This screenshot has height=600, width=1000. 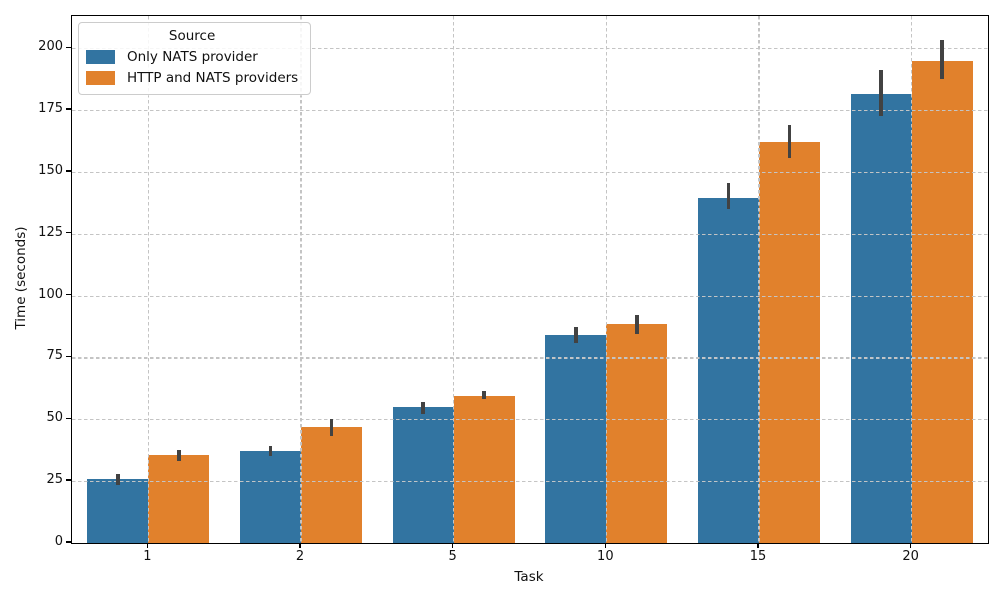 What do you see at coordinates (50, 170) in the screenshot?
I see `y-tick-label: 150` at bounding box center [50, 170].